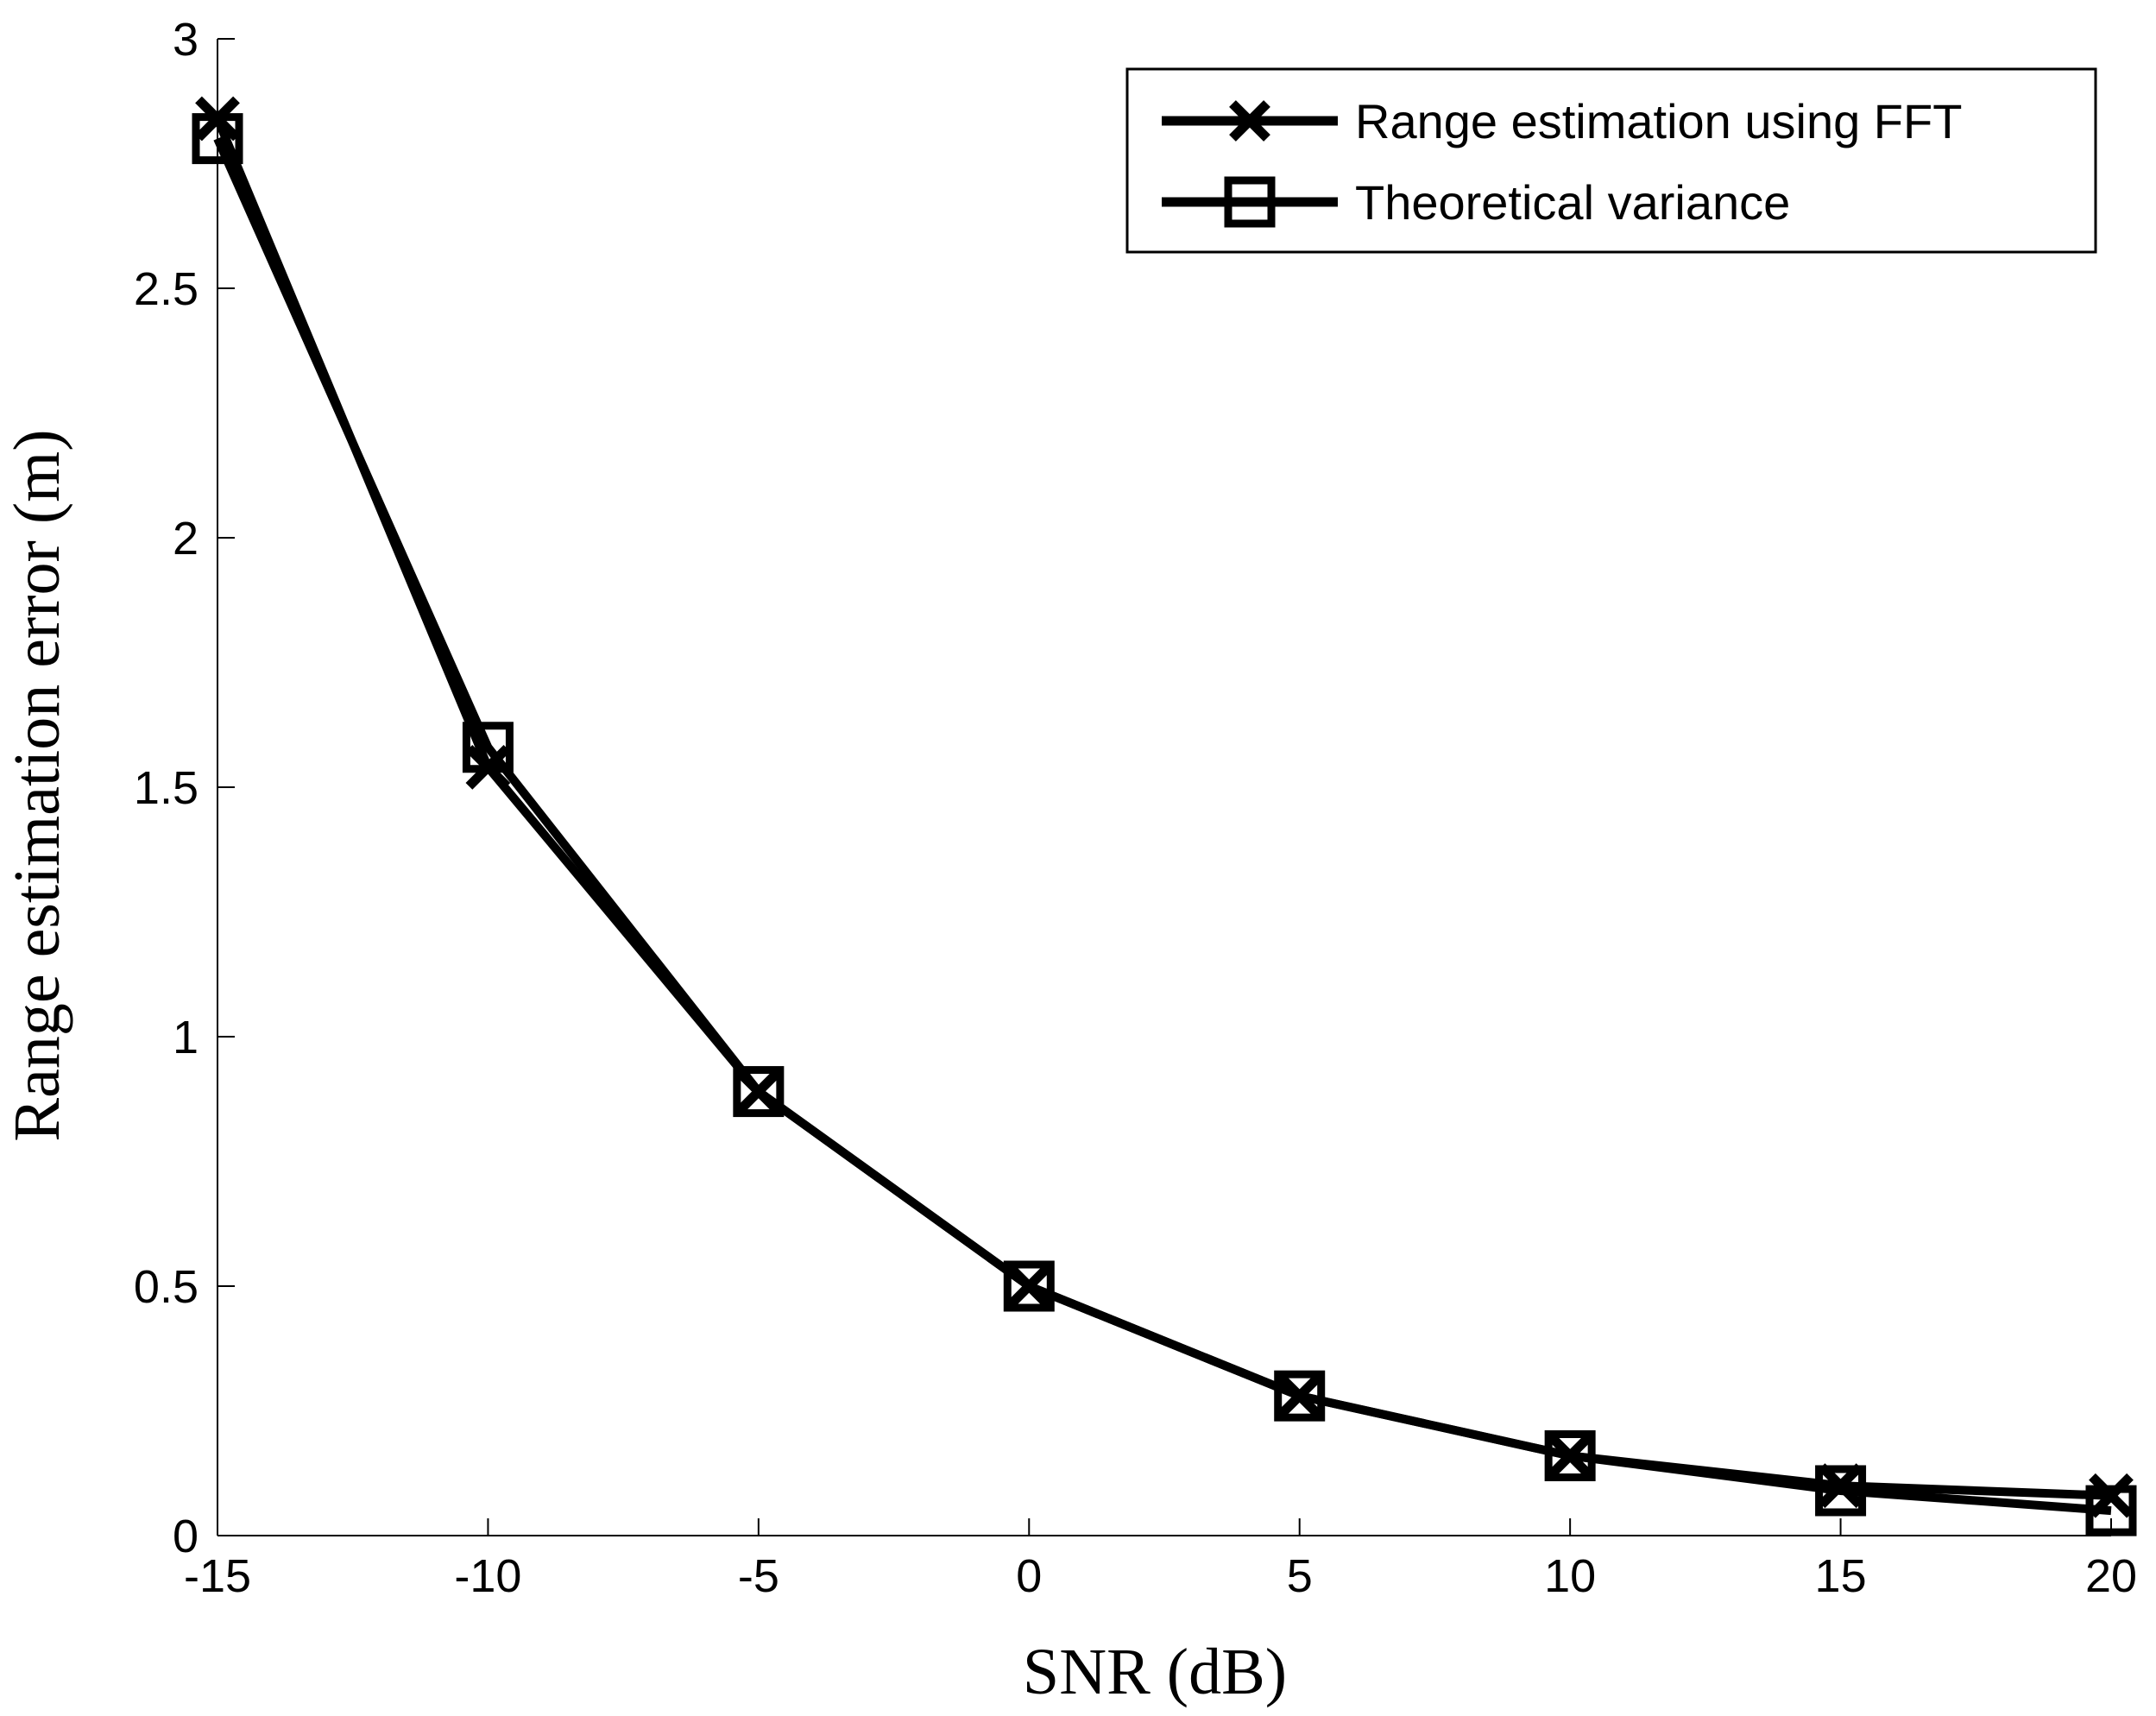 Image resolution: width=2156 pixels, height=1716 pixels. What do you see at coordinates (186, 539) in the screenshot?
I see `y-tick-label: 2` at bounding box center [186, 539].